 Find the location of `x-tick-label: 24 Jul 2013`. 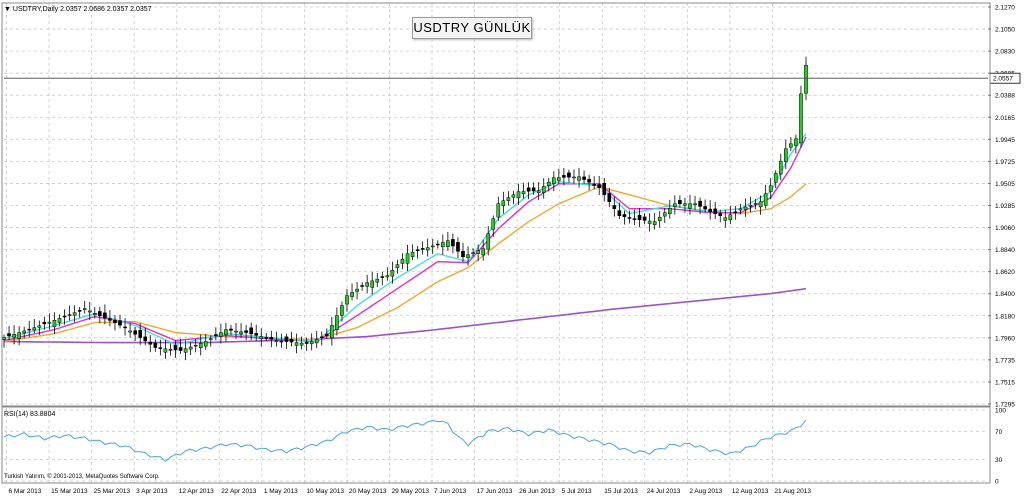

x-tick-label: 24 Jul 2013 is located at coordinates (664, 491).